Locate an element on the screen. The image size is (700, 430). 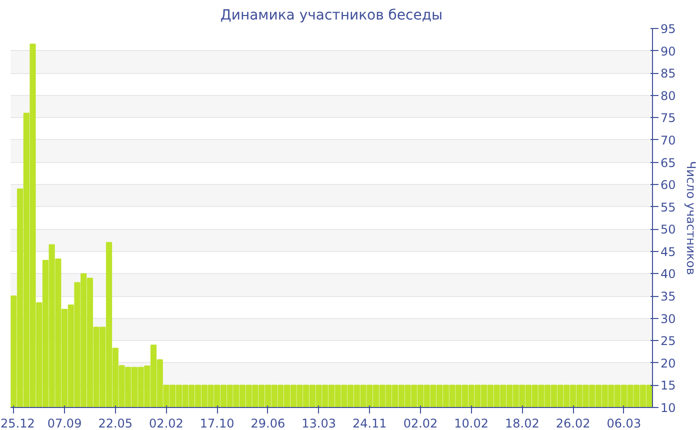
y-axis-title: Число участников is located at coordinates (691, 218).